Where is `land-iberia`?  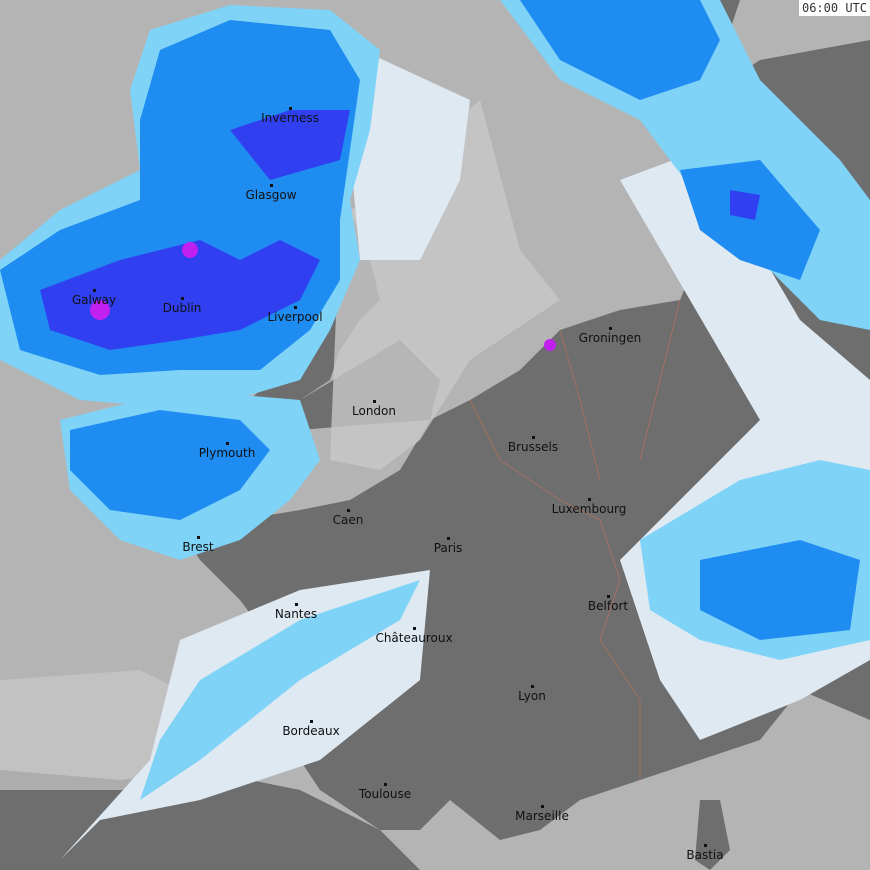
land-iberia is located at coordinates (210, 820).